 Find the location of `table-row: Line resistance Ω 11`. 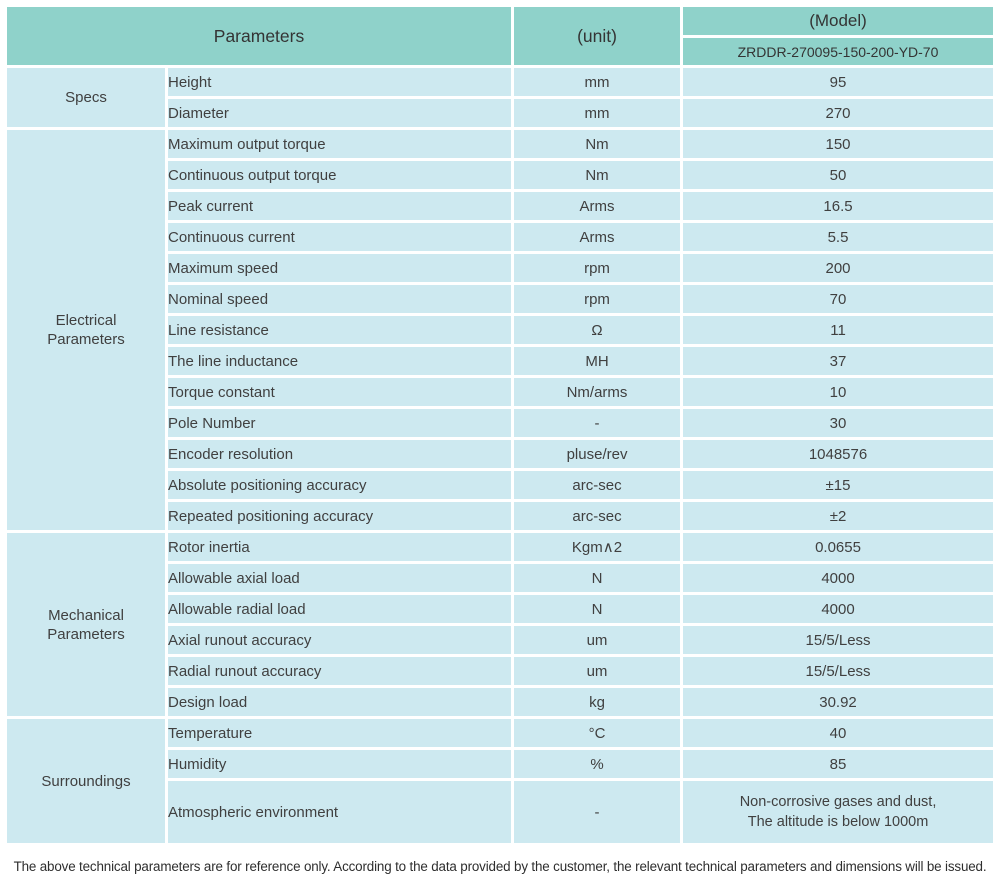

table-row: Line resistance Ω 11 is located at coordinates (500, 330).